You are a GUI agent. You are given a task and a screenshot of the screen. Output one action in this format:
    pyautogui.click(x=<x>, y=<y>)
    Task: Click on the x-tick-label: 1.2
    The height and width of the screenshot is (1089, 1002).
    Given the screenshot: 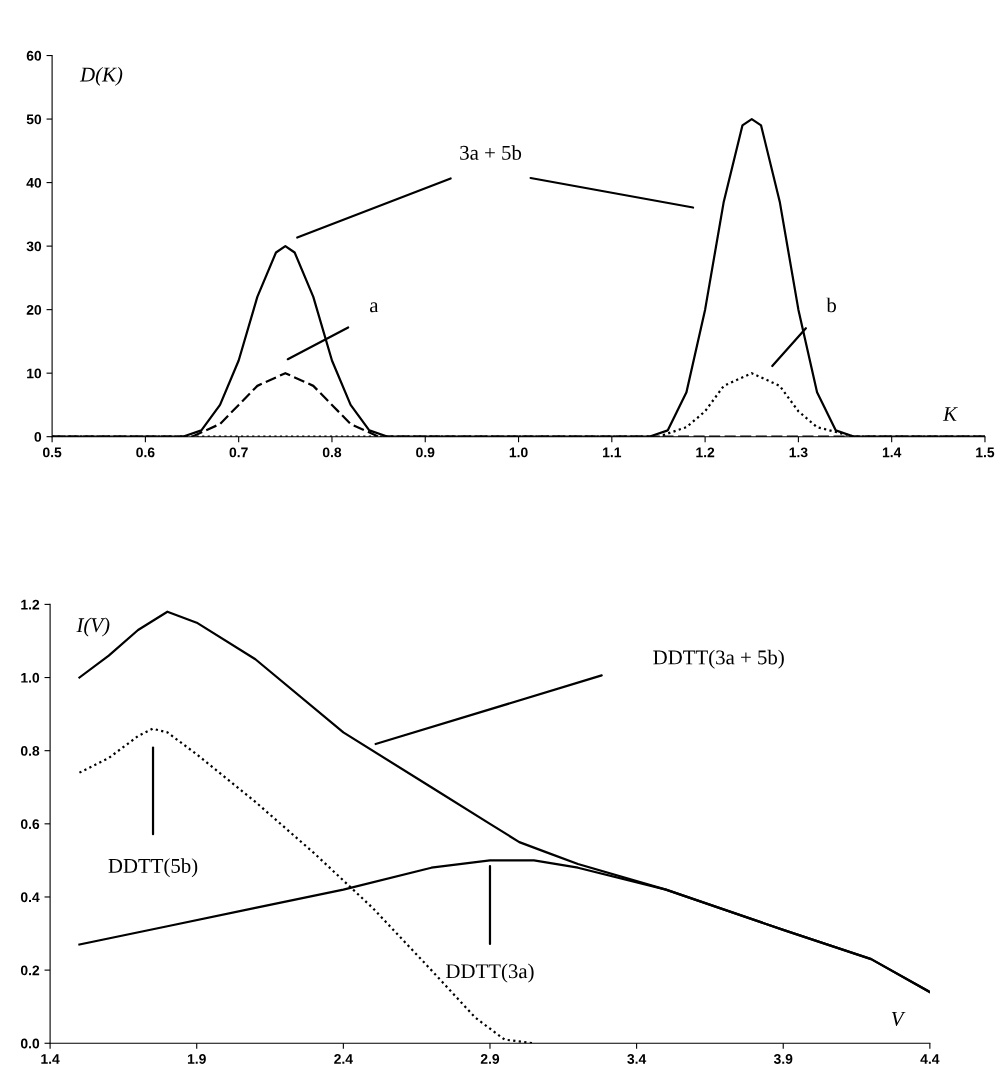 What is the action you would take?
    pyautogui.click(x=705, y=452)
    